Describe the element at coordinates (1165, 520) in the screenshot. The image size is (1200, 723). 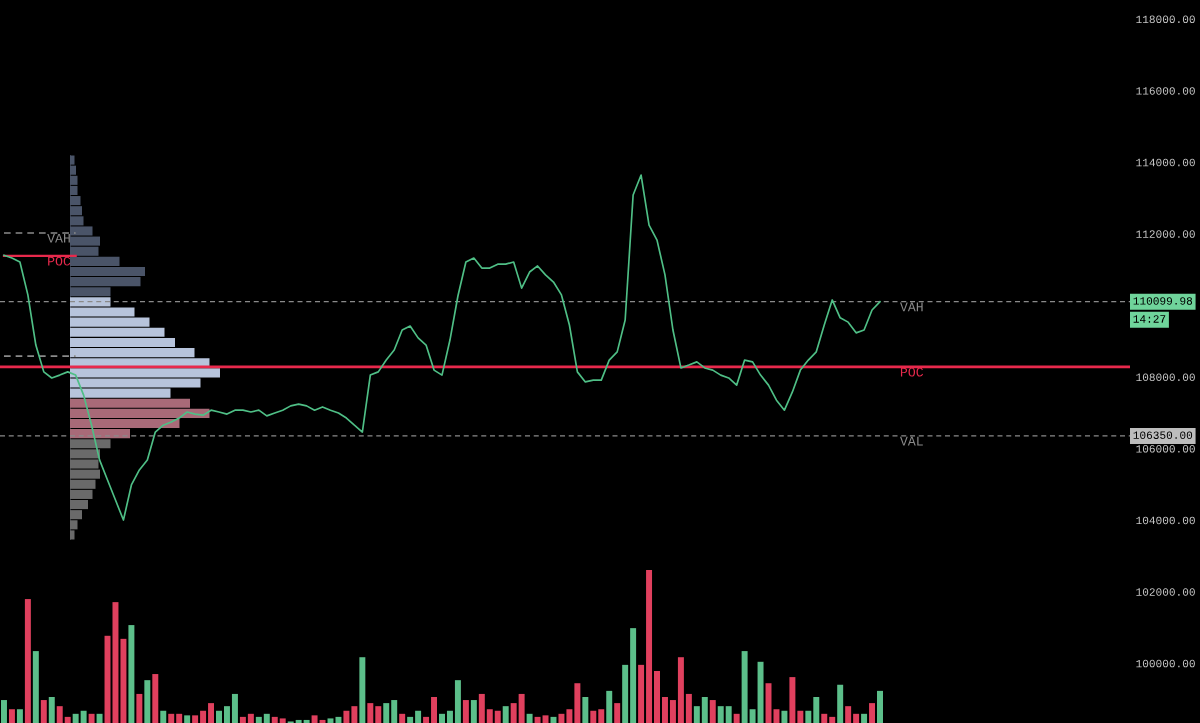
I see `y-tick-label: 104000.00` at that location.